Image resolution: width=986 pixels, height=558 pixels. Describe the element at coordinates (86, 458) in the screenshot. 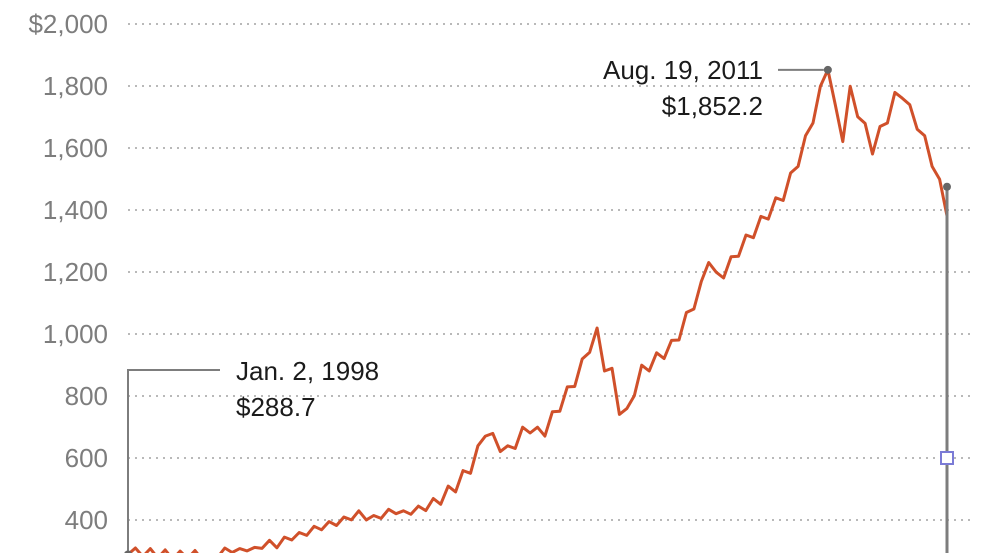

I see `y-tick-label: 600` at that location.